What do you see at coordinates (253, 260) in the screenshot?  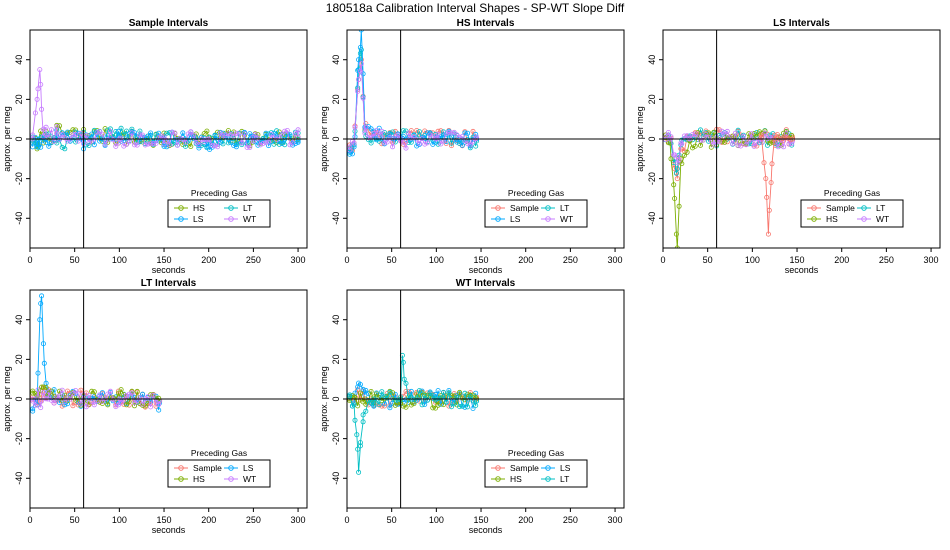 I see `x-tick-label: 250` at bounding box center [253, 260].